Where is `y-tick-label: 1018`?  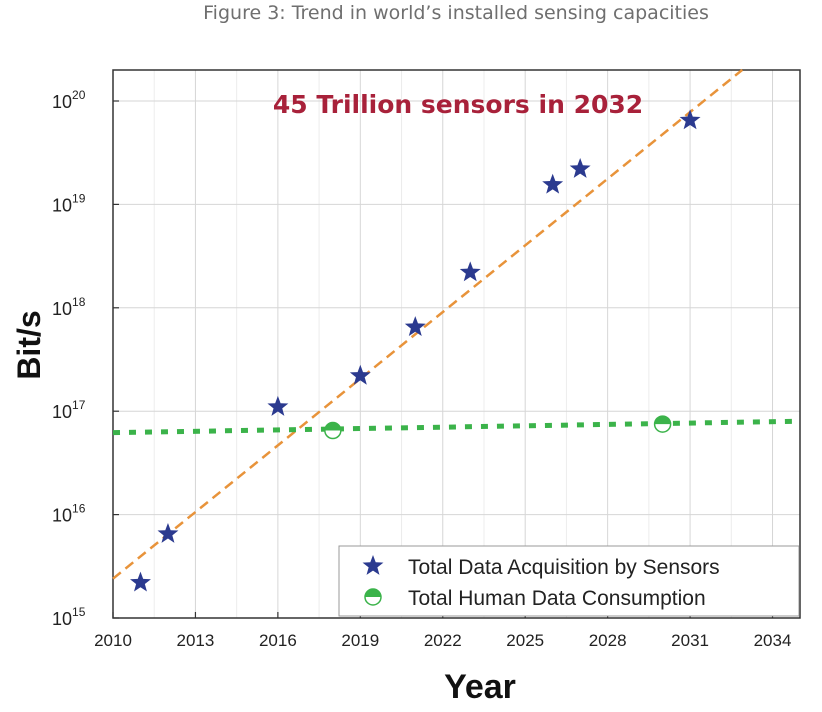 y-tick-label: 1018 is located at coordinates (69, 307).